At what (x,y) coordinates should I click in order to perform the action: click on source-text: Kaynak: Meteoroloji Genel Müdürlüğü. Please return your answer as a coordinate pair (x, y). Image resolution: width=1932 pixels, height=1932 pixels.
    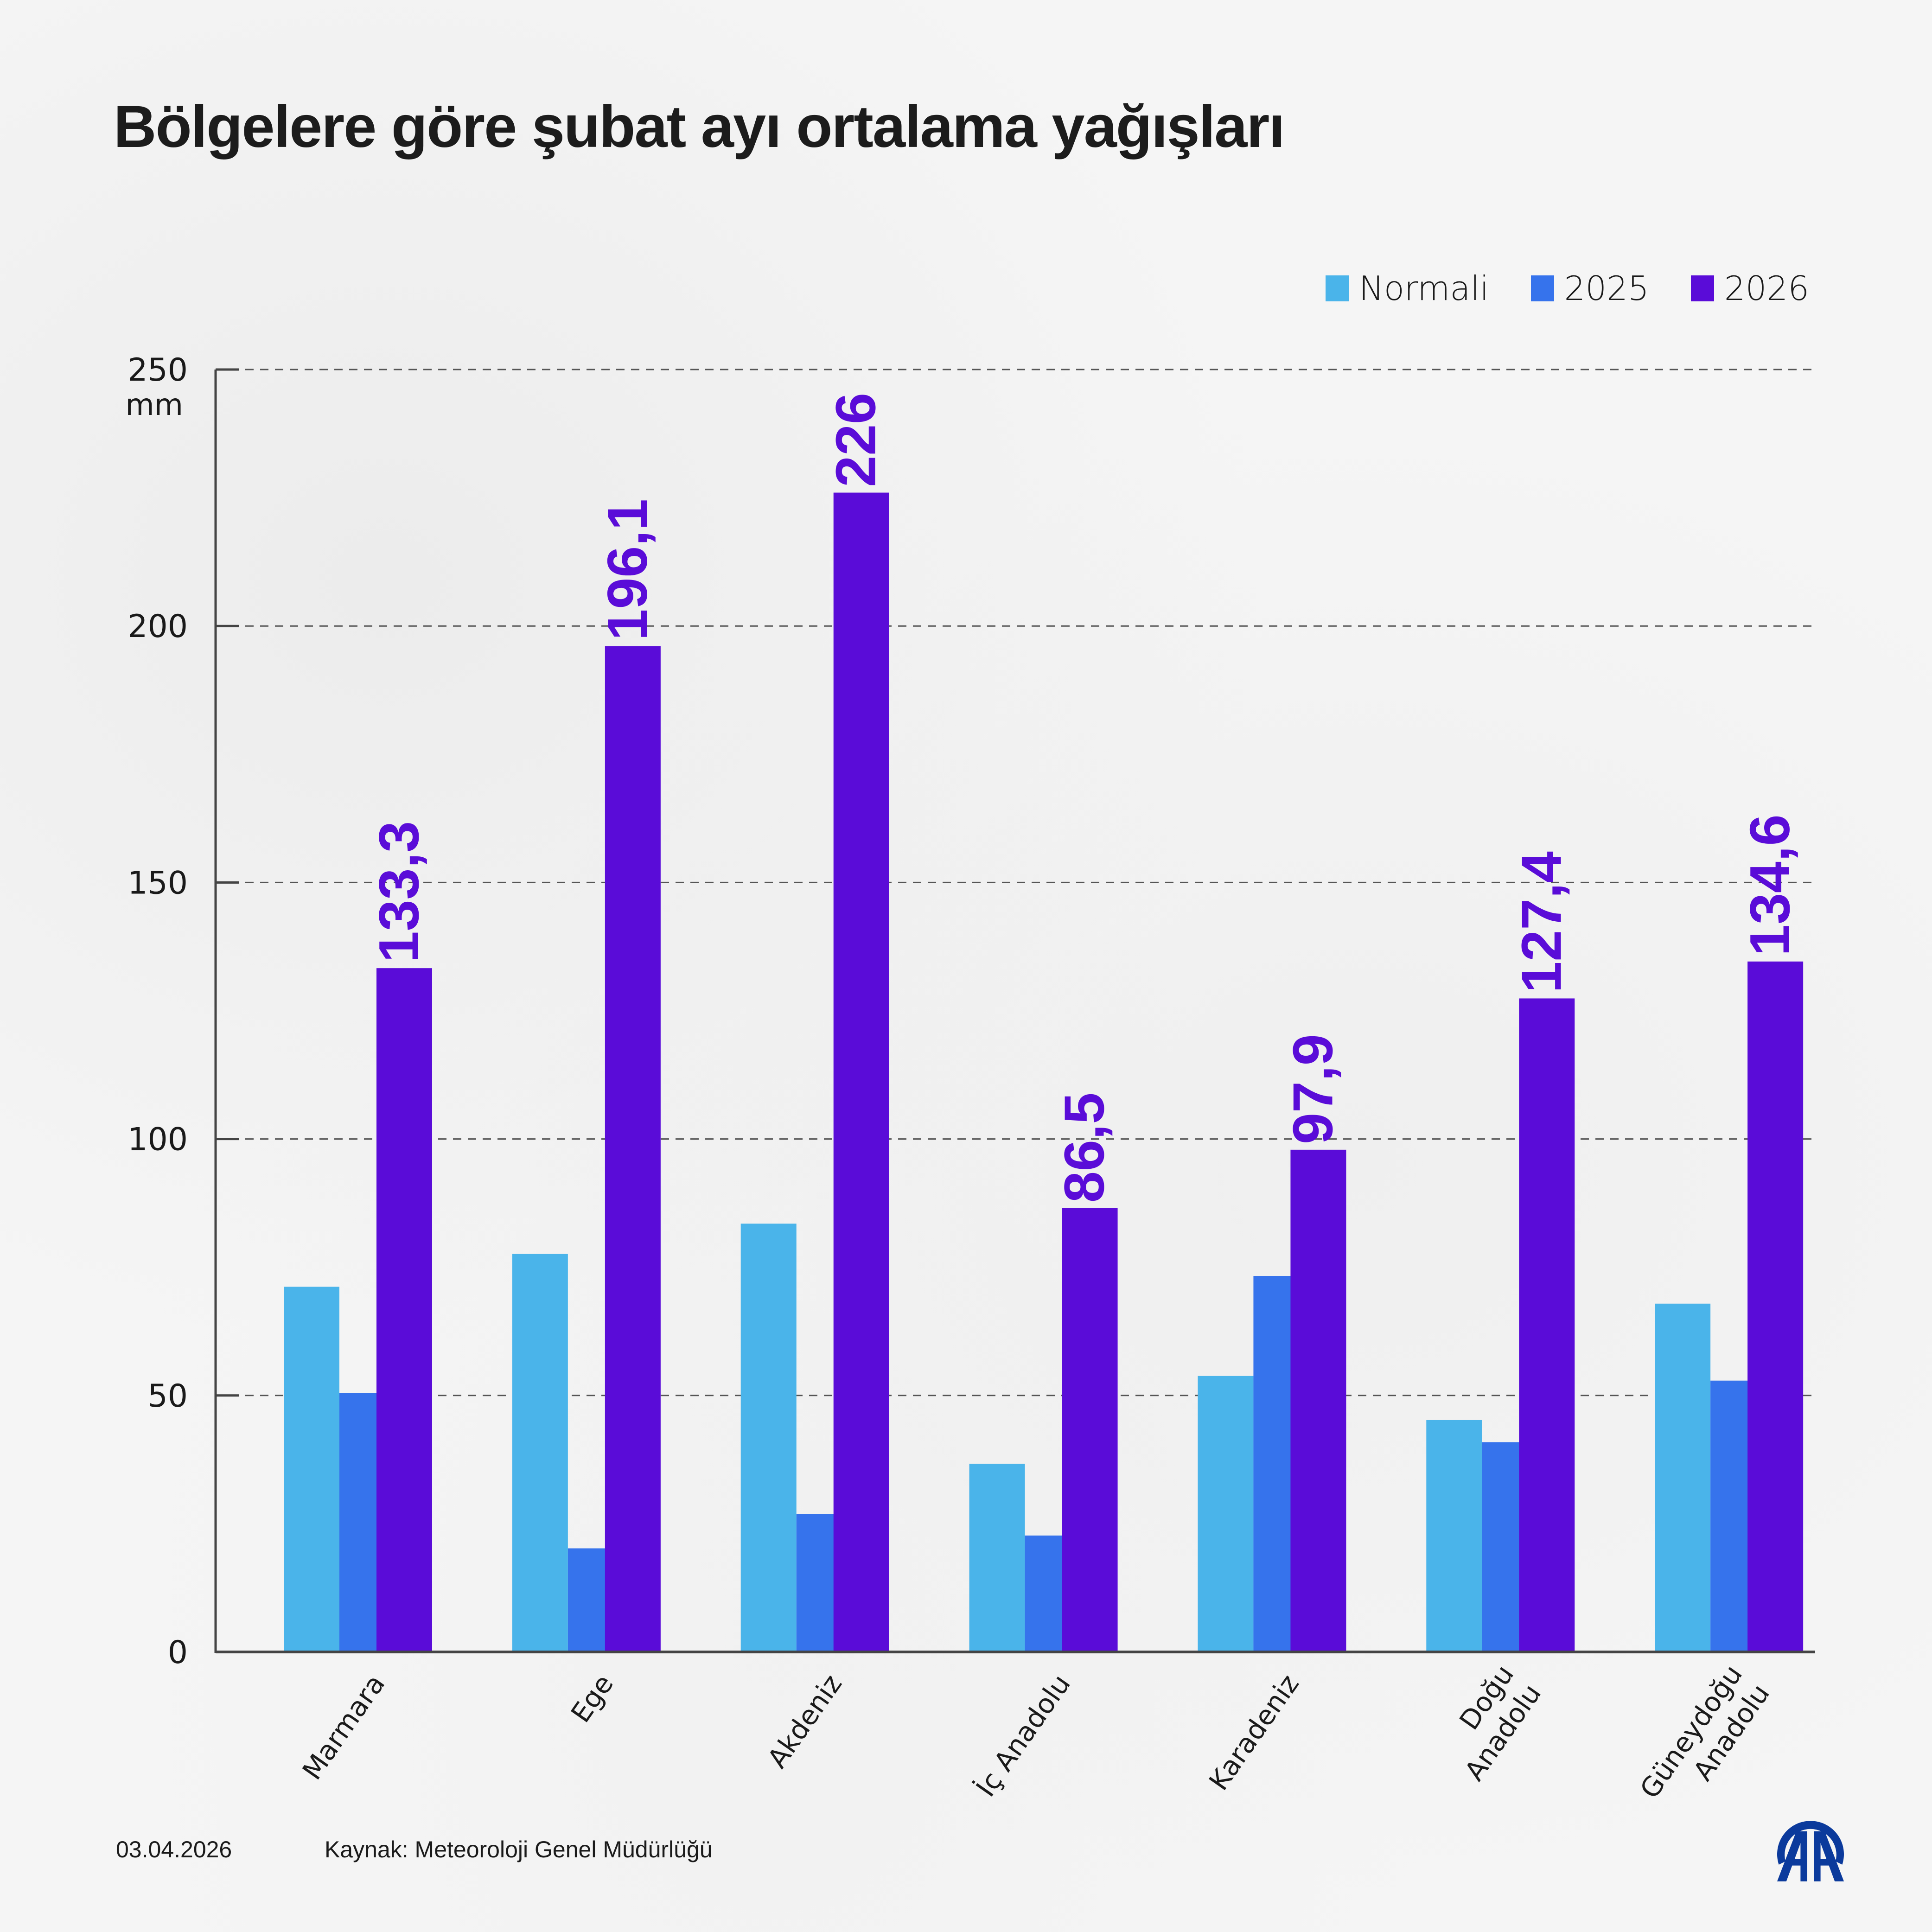
    Looking at the image, I should click on (519, 1849).